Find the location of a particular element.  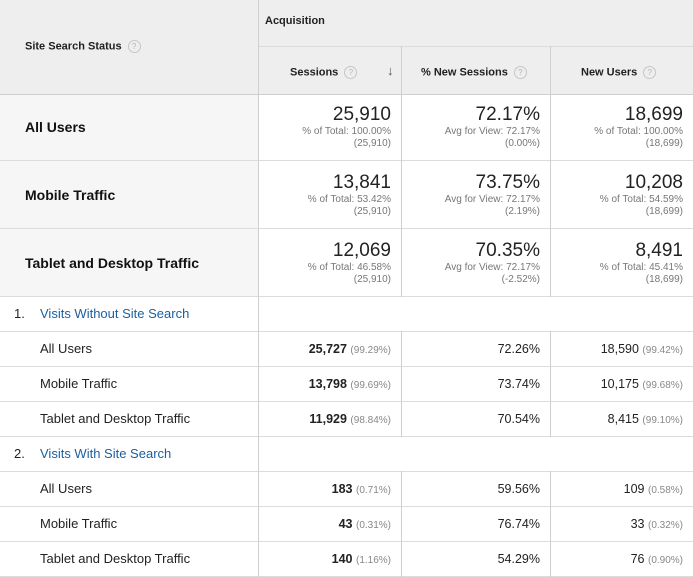

row-new-sessions: 76.74% is located at coordinates (518, 524).